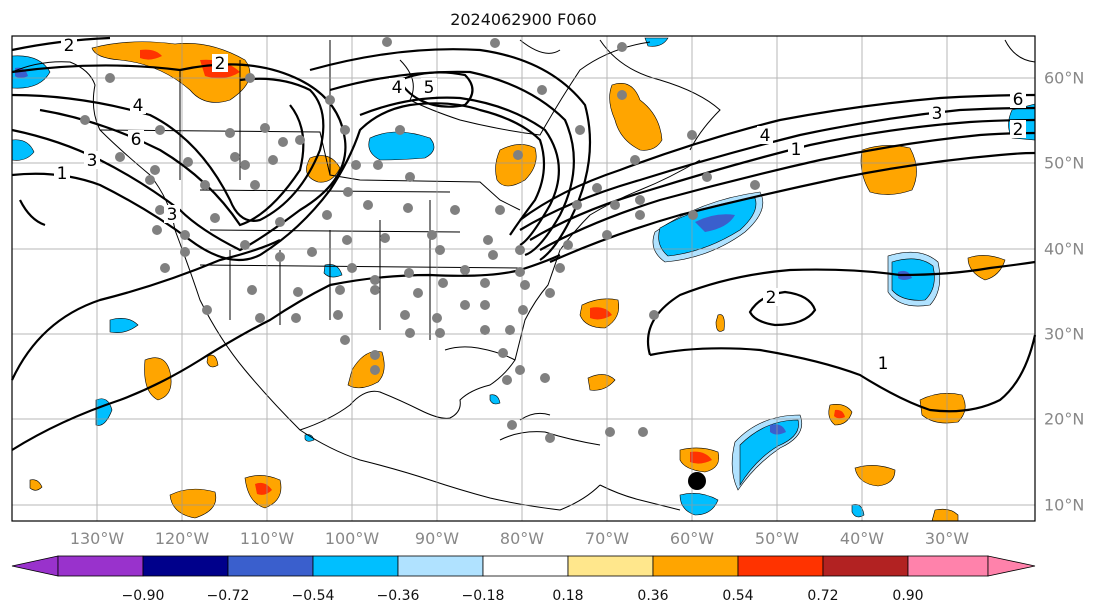  I want to click on colorbar-tick-label: 0.72, so click(823, 596).